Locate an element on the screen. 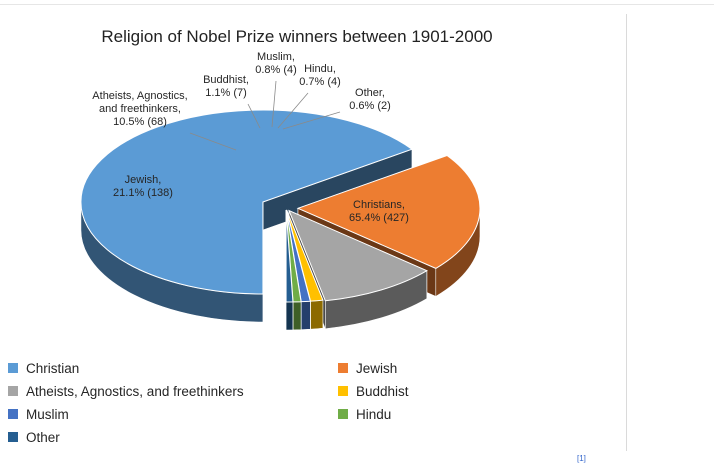  slice-jewish is located at coordinates (388, 211).